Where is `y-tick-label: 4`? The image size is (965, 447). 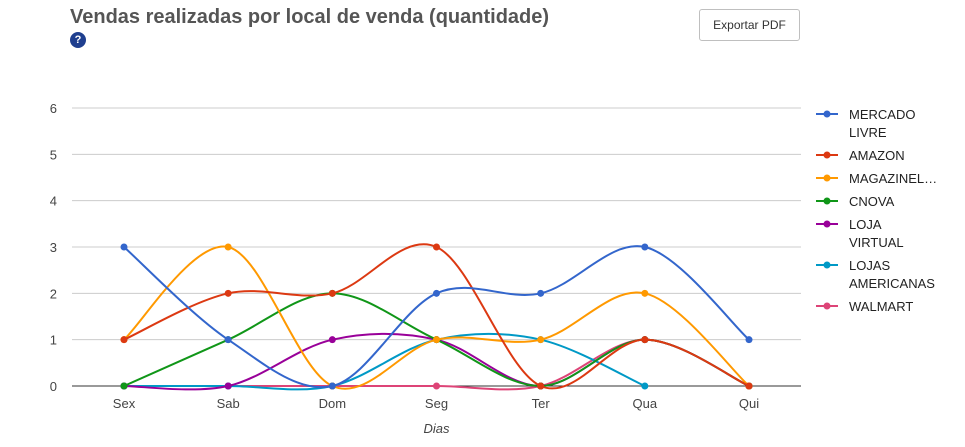
y-tick-label: 4 is located at coordinates (53, 201).